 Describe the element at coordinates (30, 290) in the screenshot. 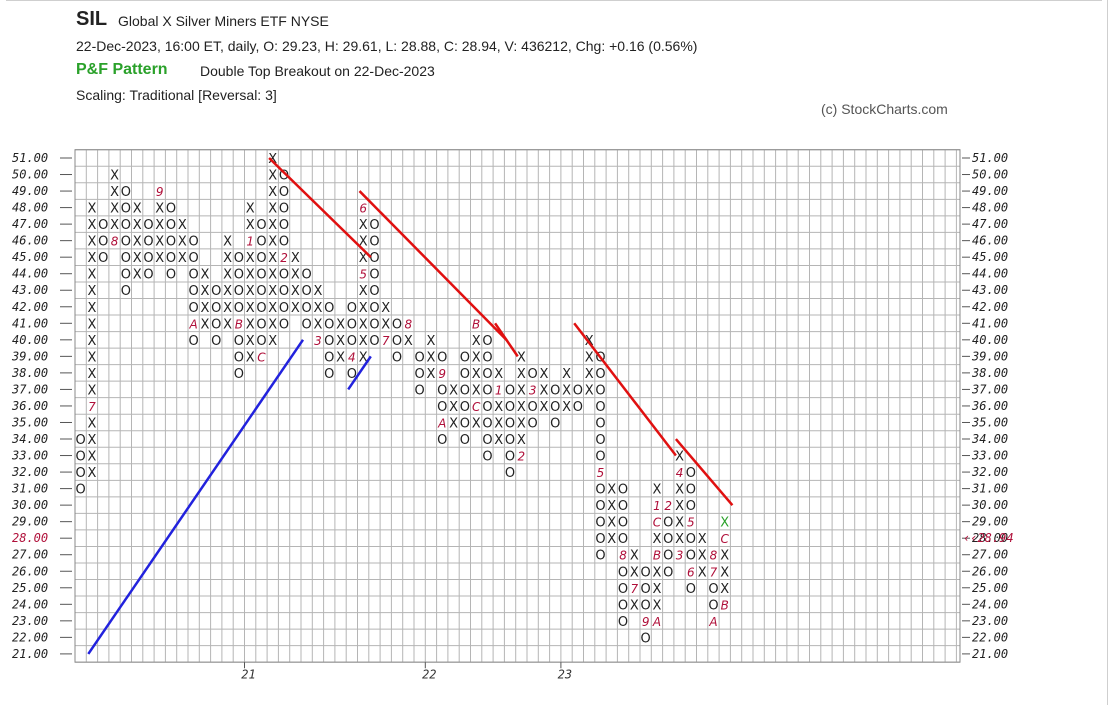

I see `y-tick-label-left: 43.00` at that location.